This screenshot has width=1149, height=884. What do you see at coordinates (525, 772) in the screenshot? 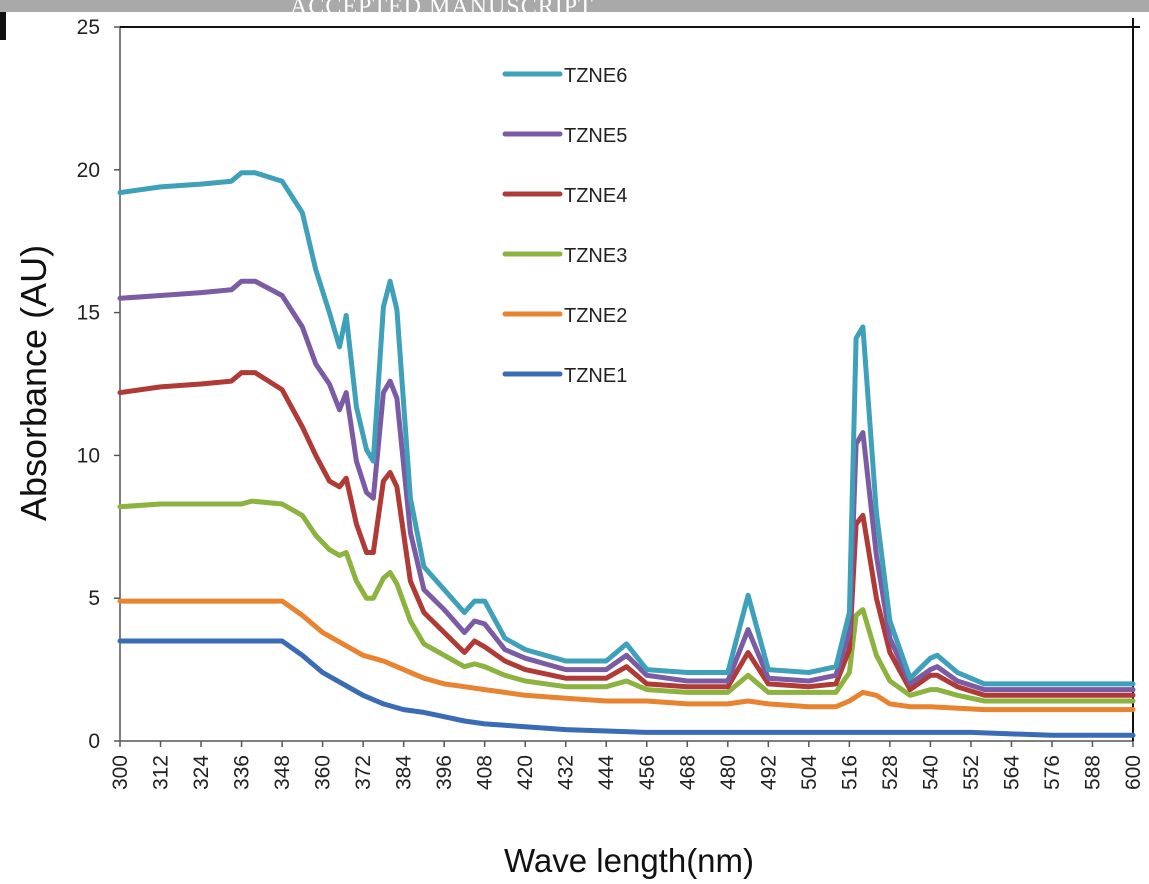
I see `x-tick-label: 420` at bounding box center [525, 772].